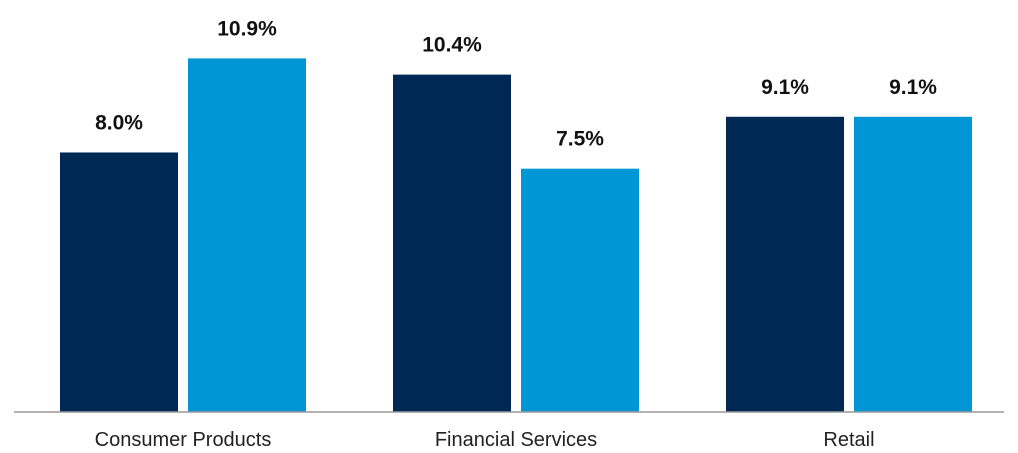 The height and width of the screenshot is (453, 1018). Describe the element at coordinates (119, 122) in the screenshot. I see `value-label-consumer-products-series-1: 8.0%` at that location.